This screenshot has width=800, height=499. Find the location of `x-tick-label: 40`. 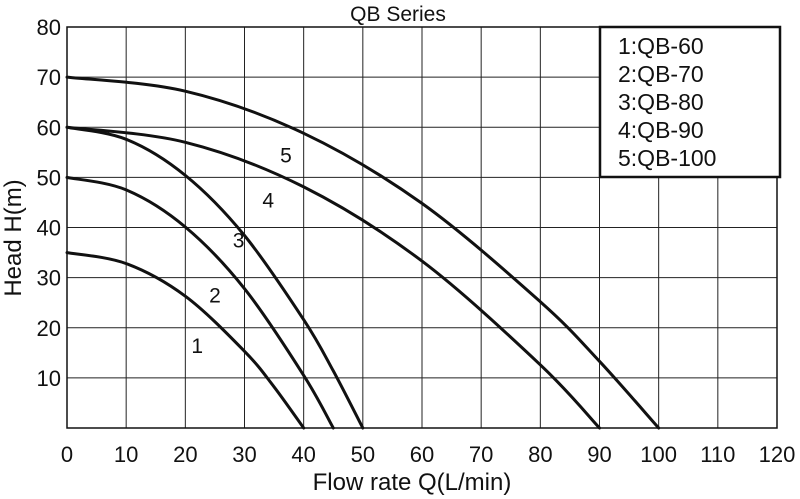

x-tick-label: 40 is located at coordinates (303, 454).